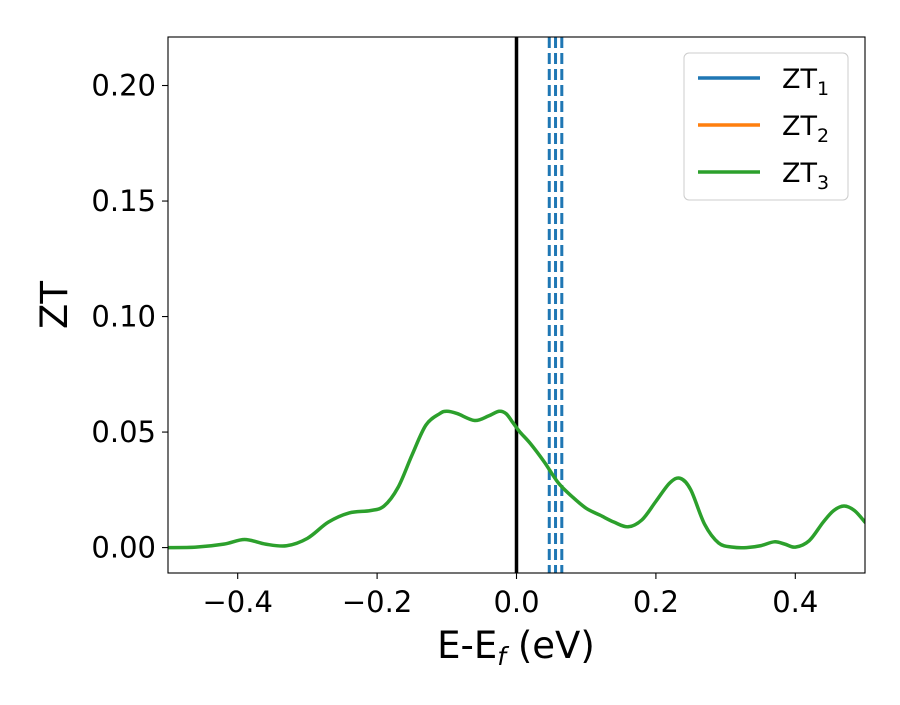  I want to click on x-tick-label: −0.2, so click(377, 602).